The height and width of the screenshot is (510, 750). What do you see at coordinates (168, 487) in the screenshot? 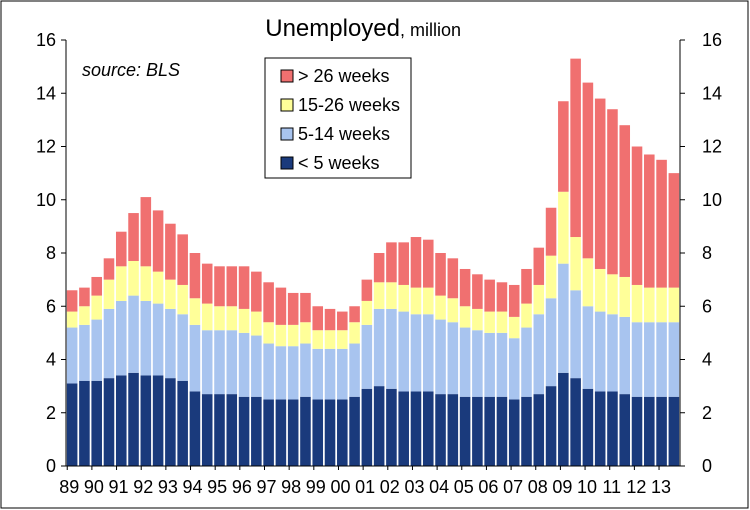
I see `x-tick-label: 93` at bounding box center [168, 487].